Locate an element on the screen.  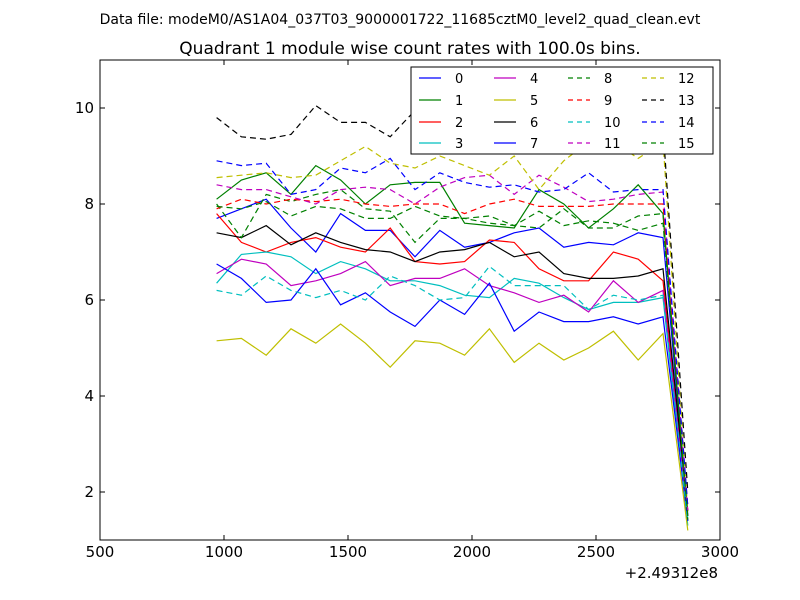
legend-label-6: 6 is located at coordinates (534, 123).